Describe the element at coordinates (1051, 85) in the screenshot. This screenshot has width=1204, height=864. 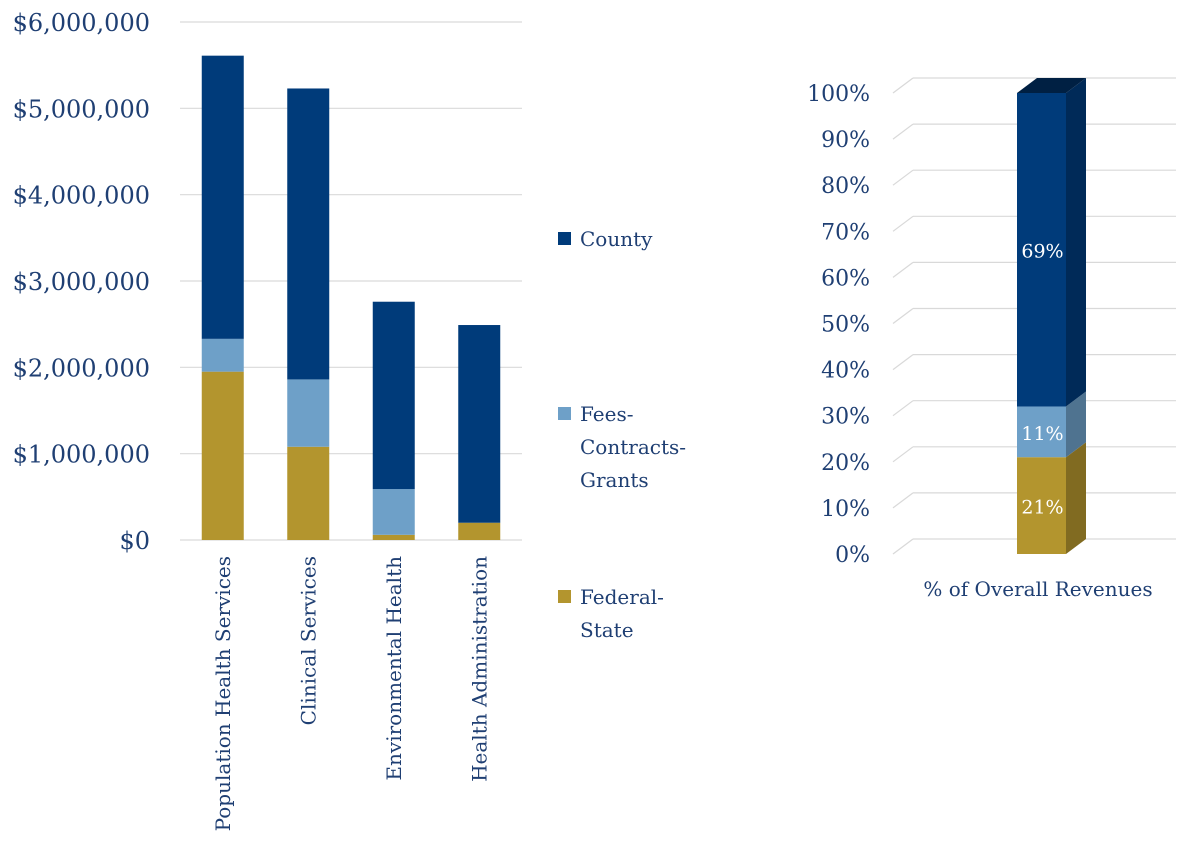
I see `bar-top-county` at that location.